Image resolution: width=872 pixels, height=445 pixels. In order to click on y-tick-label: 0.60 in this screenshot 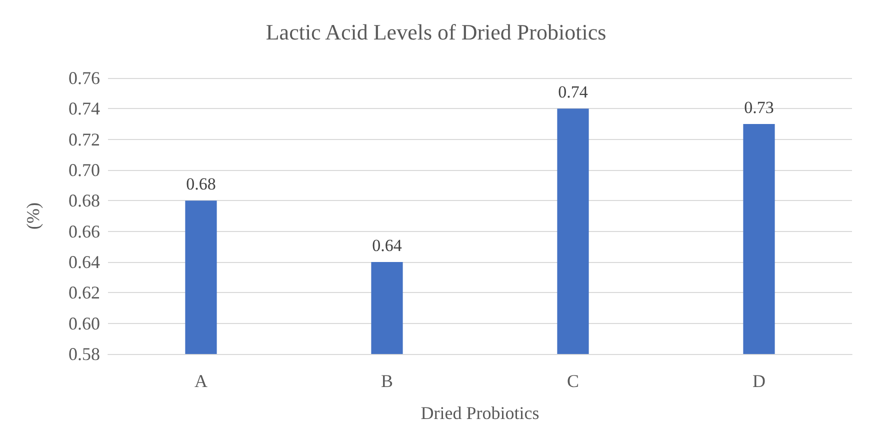, I will do `click(84, 323)`.